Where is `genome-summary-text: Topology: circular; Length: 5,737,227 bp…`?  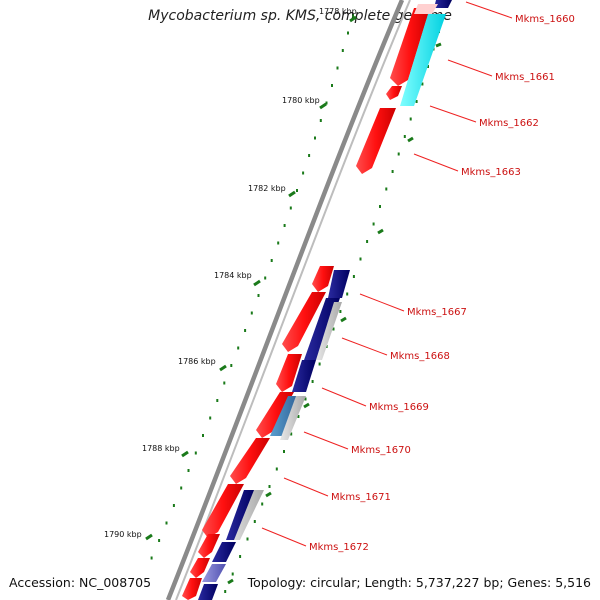 genome-summary-text: Topology: circular; Length: 5,737,227 bp… is located at coordinates (419, 582).